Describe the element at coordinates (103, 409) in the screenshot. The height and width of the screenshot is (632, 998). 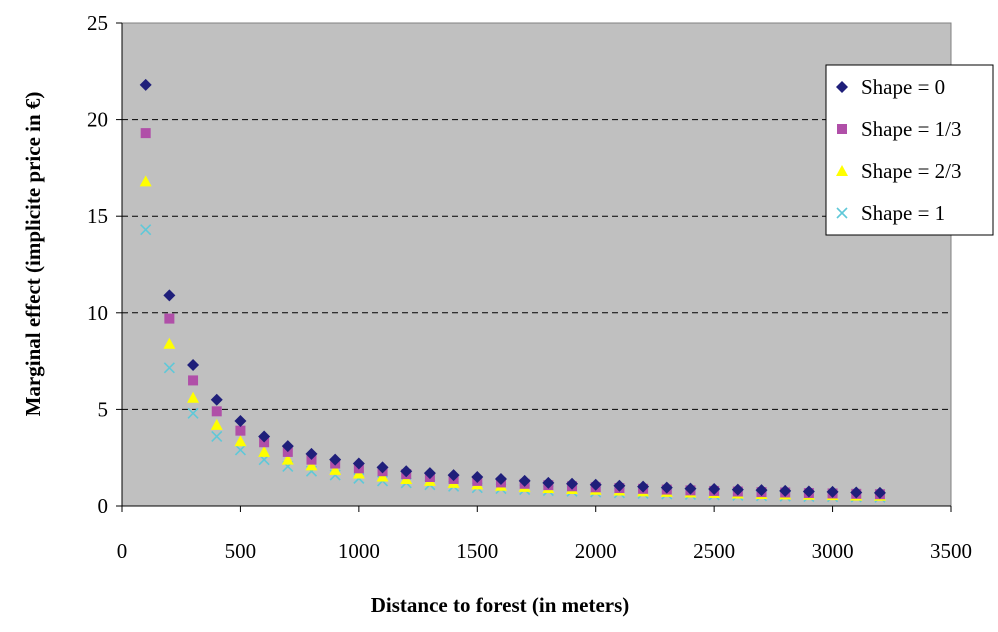
I see `y-tick-label: 5` at that location.